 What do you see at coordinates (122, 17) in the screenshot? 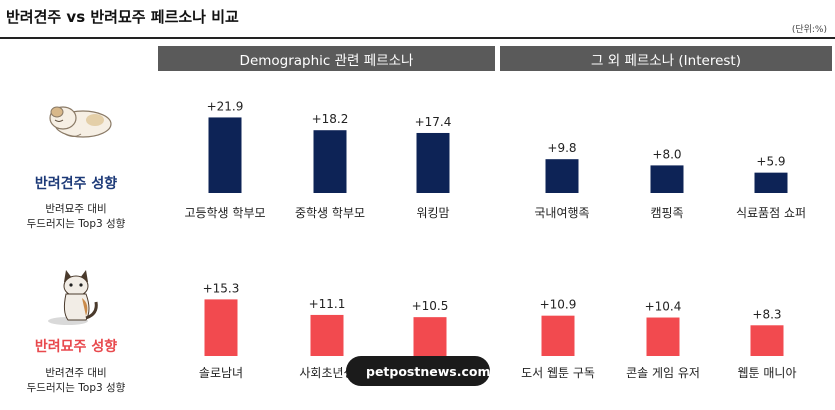
I see `page-title: 반려견주 vs 반려묘주 페르소나 비교` at bounding box center [122, 17].